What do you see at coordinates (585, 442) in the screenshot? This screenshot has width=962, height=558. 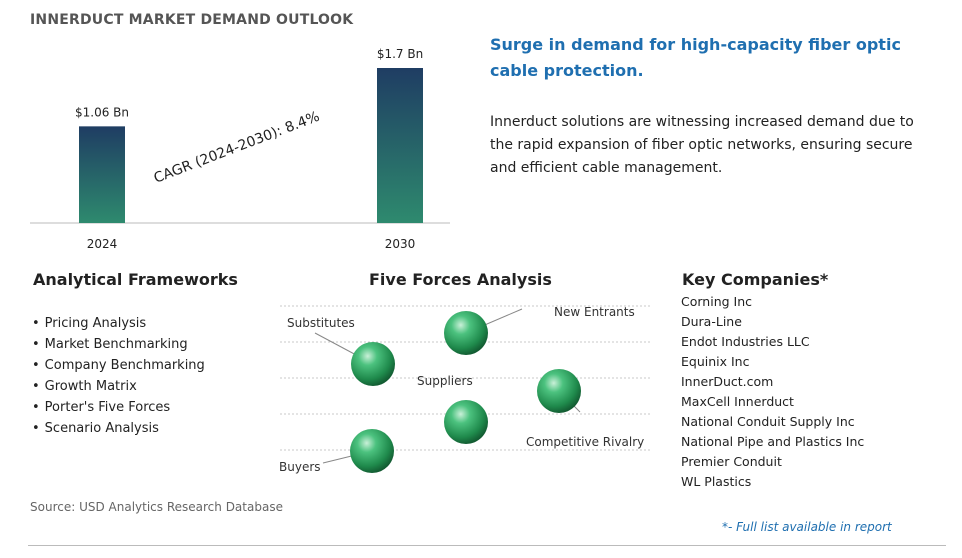 I see `label-competitive-rivalry: Competitive Rivalry` at bounding box center [585, 442].